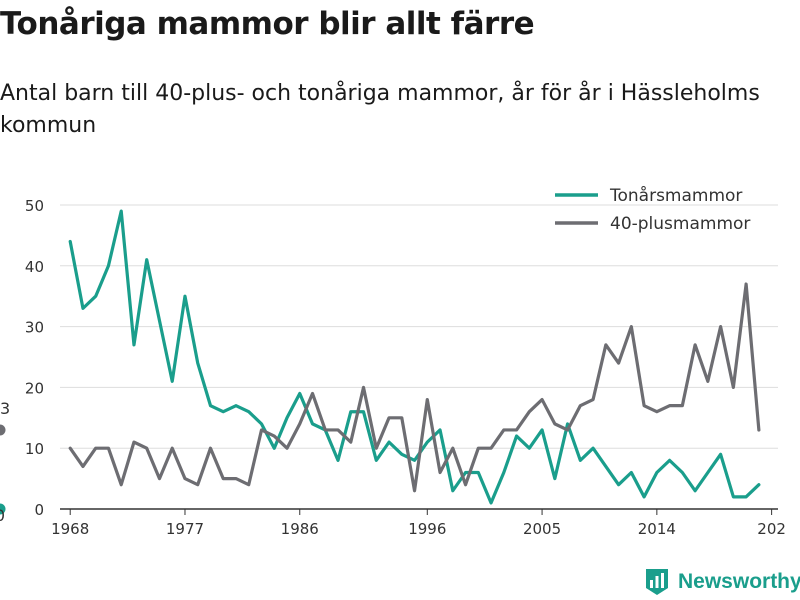 This screenshot has width=800, height=600. Describe the element at coordinates (34, 267) in the screenshot. I see `y-tick-label: 40` at that location.